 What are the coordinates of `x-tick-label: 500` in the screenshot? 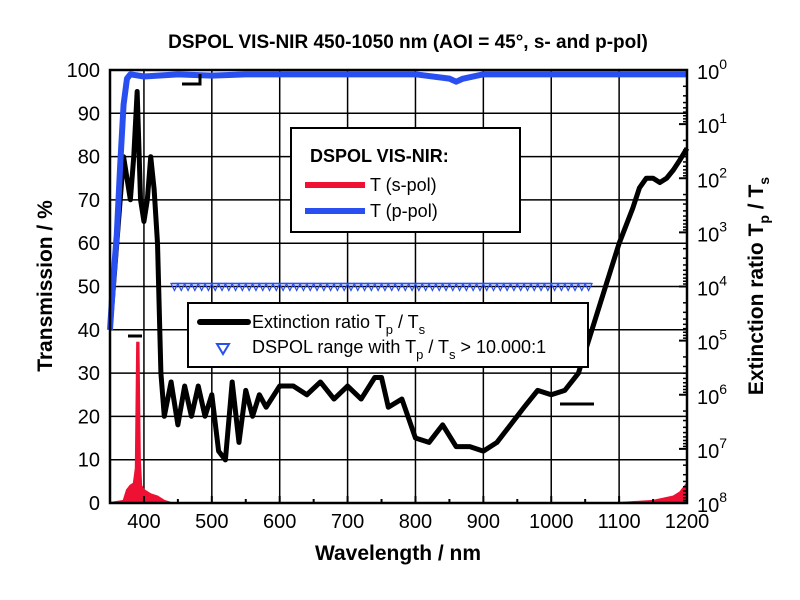 It's located at (211, 522).